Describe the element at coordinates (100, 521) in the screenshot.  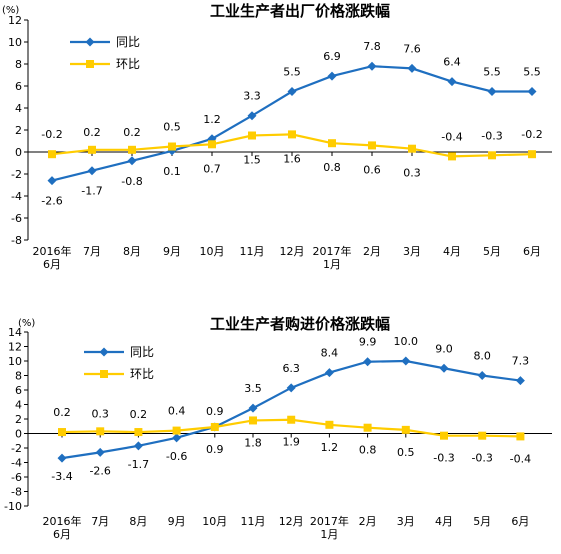
I see `x-tick-label: 7月` at that location.